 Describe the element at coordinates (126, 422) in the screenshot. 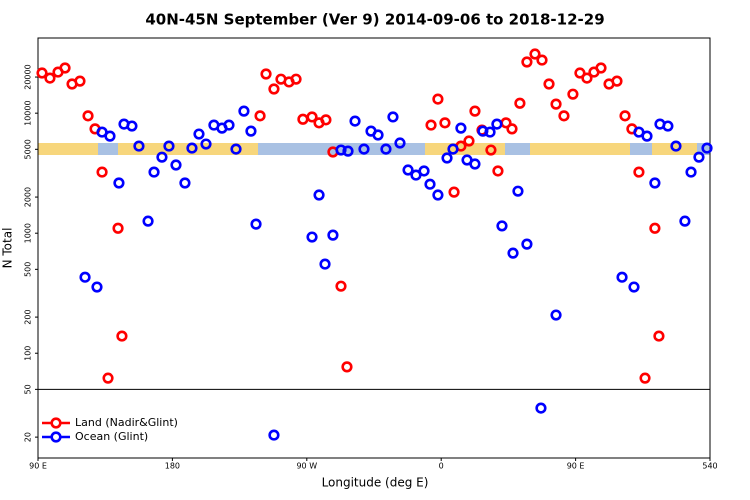

I see `legend-label: Land (Nadir&Glint)` at that location.